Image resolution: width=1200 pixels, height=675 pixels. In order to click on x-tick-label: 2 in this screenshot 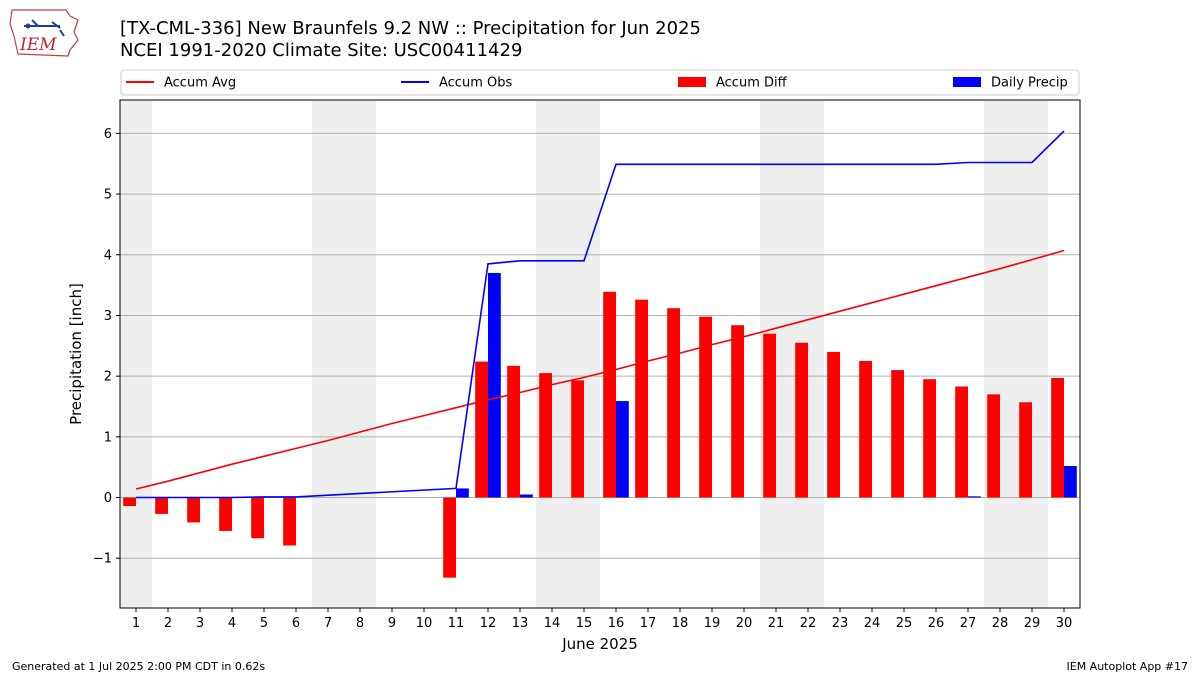, I will do `click(168, 623)`.